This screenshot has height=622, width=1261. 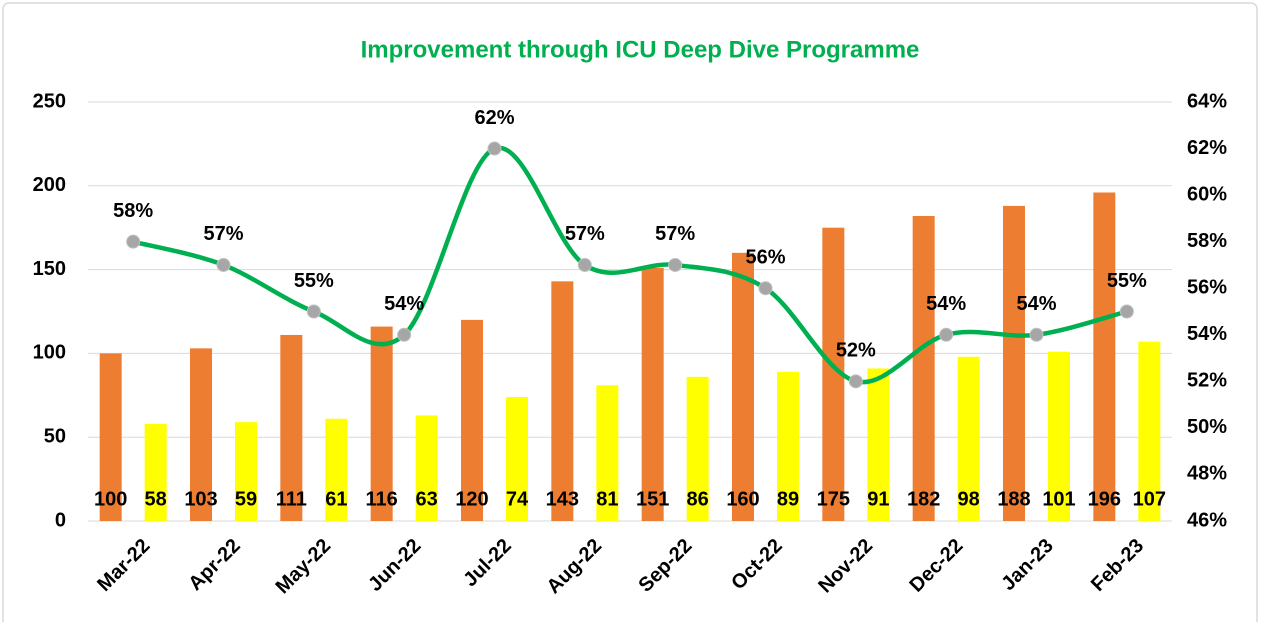 What do you see at coordinates (471, 499) in the screenshot?
I see `bar-value-label: 120` at bounding box center [471, 499].